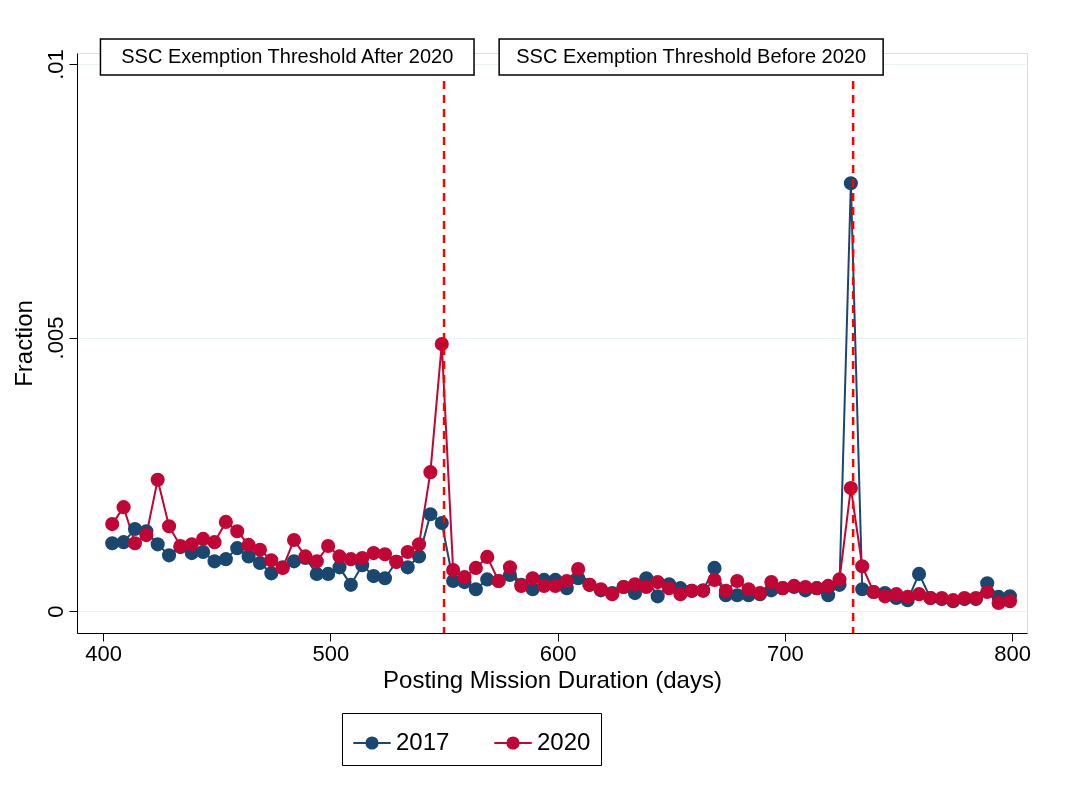 Image resolution: width=1073 pixels, height=790 pixels. I want to click on y-axis-title: Fraction, so click(23, 343).